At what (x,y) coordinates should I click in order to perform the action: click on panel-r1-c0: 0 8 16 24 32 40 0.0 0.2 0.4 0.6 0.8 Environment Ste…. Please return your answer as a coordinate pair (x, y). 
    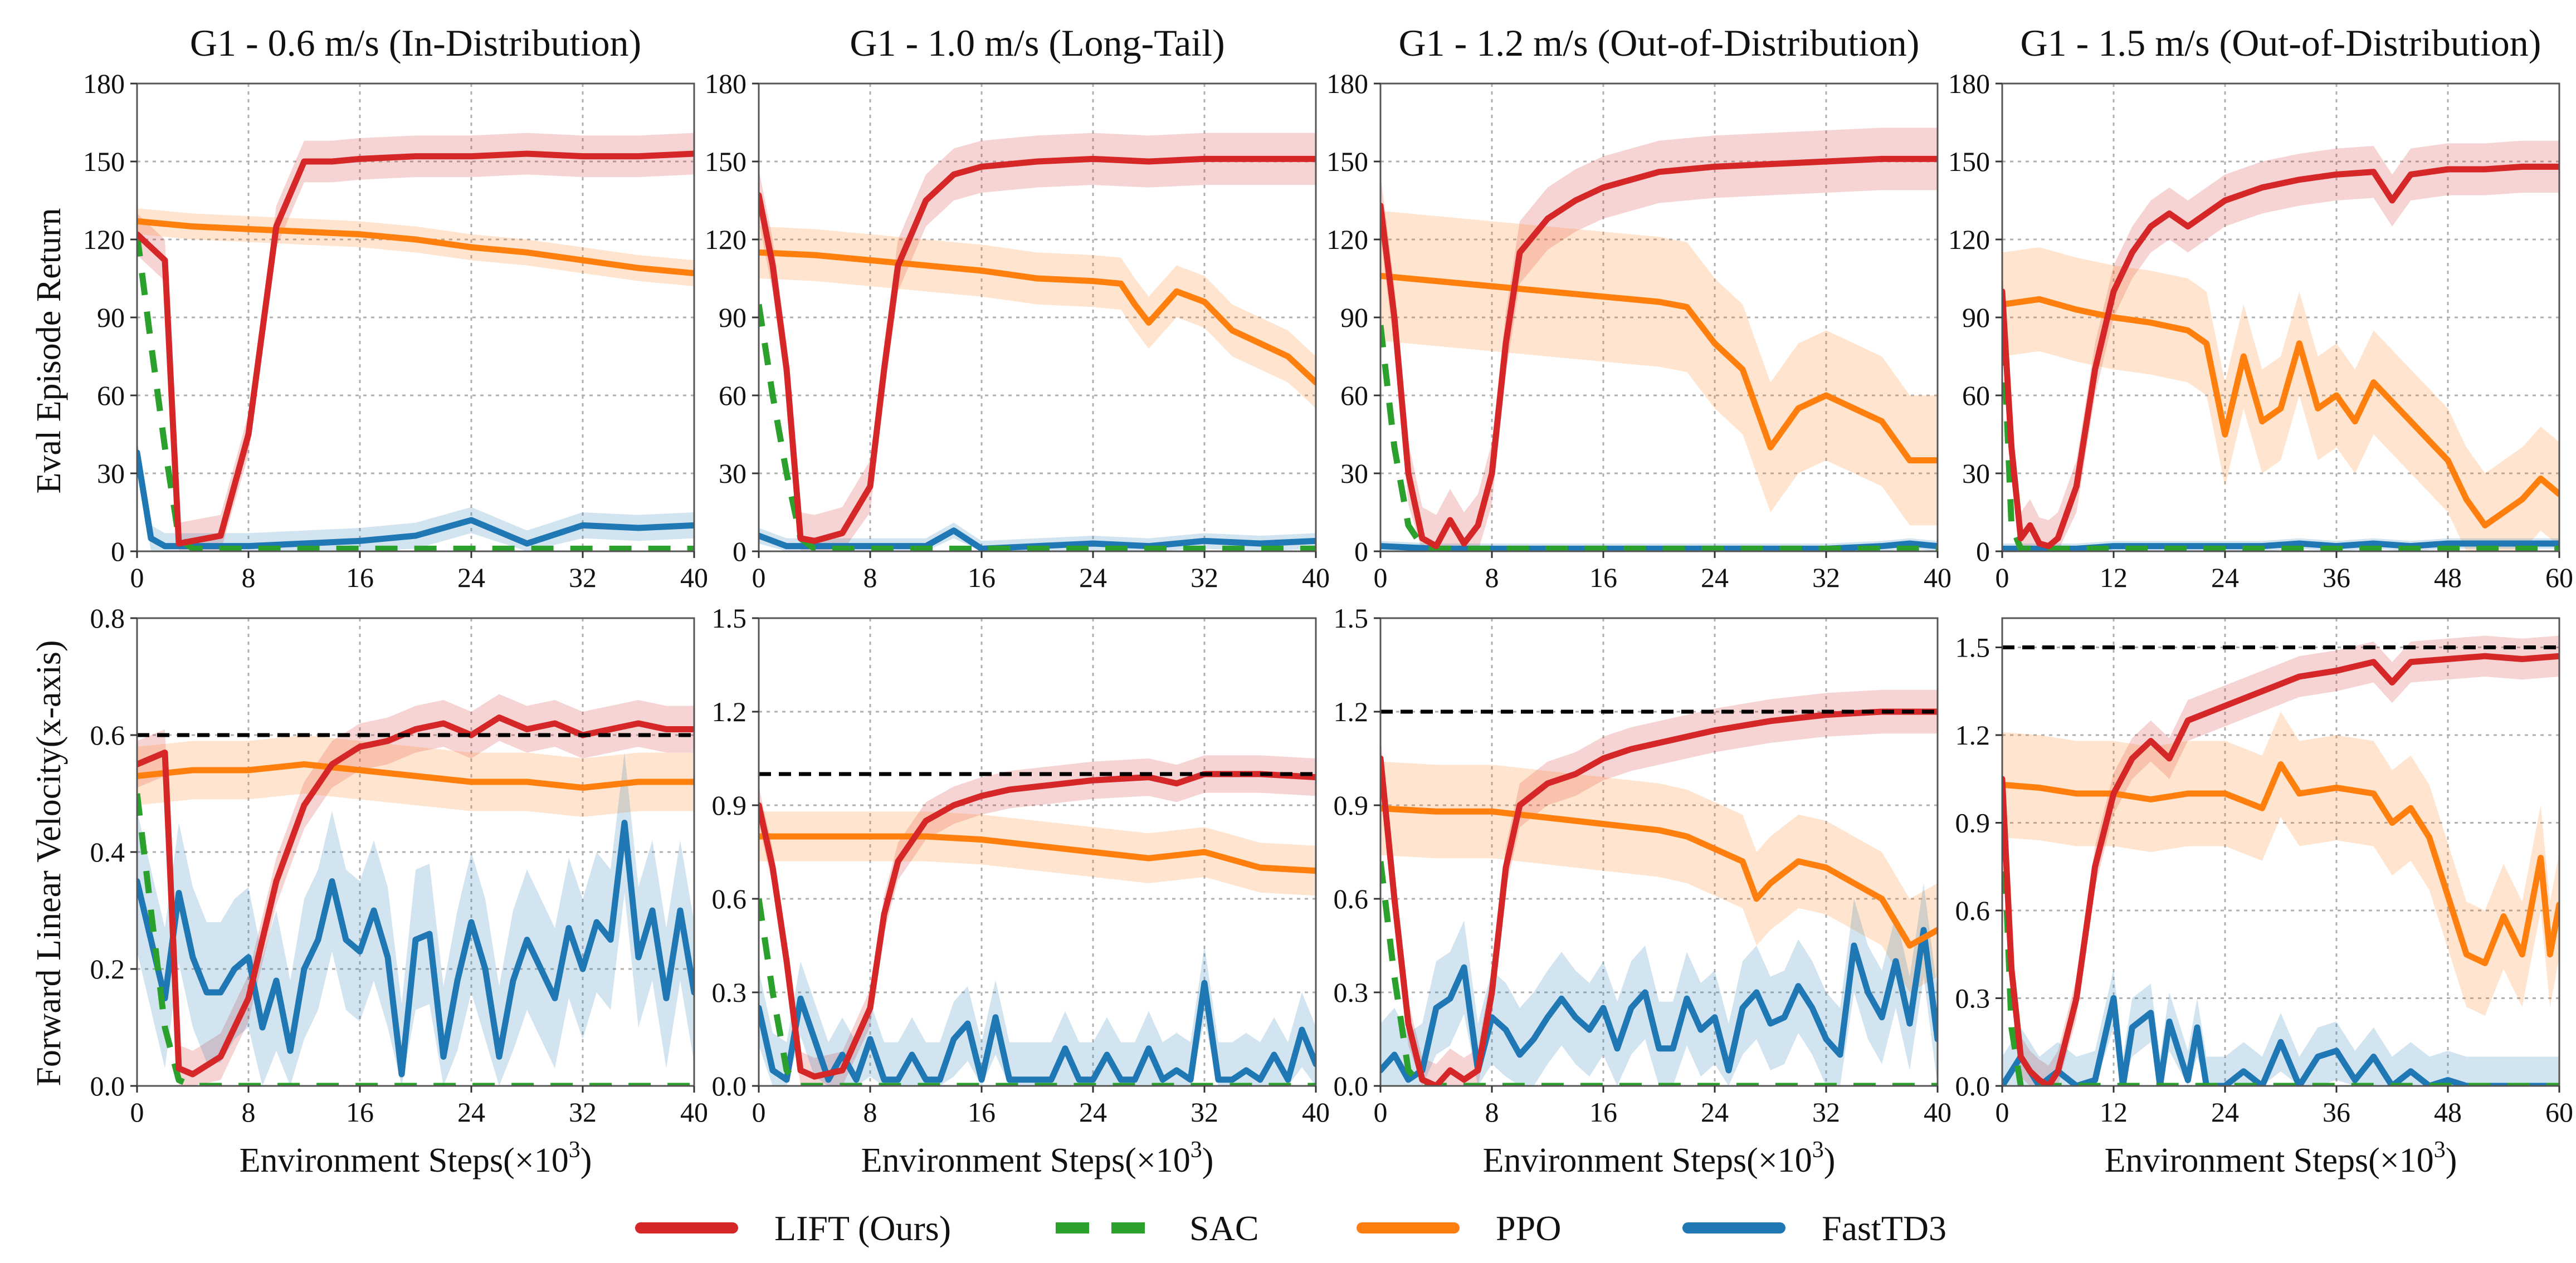
    Looking at the image, I should click on (399, 891).